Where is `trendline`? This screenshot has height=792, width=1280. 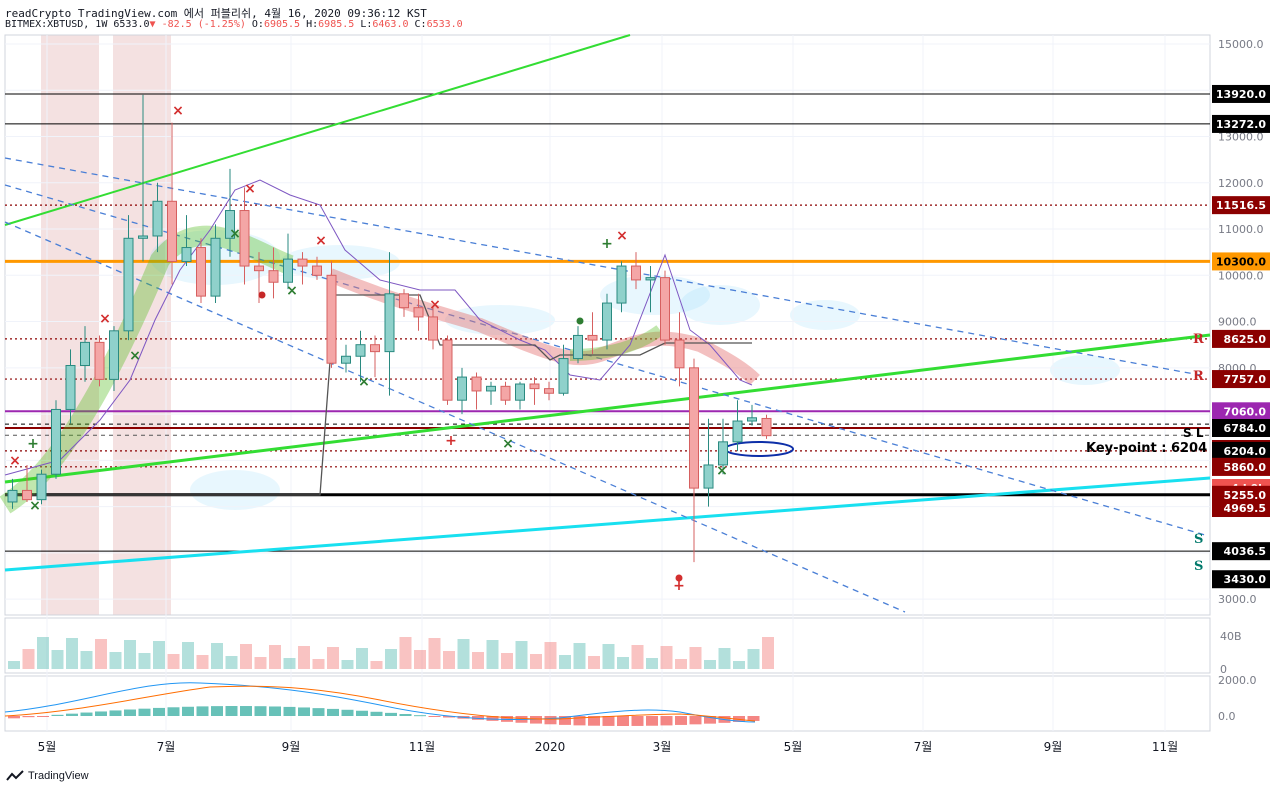 trendline is located at coordinates (317, 130).